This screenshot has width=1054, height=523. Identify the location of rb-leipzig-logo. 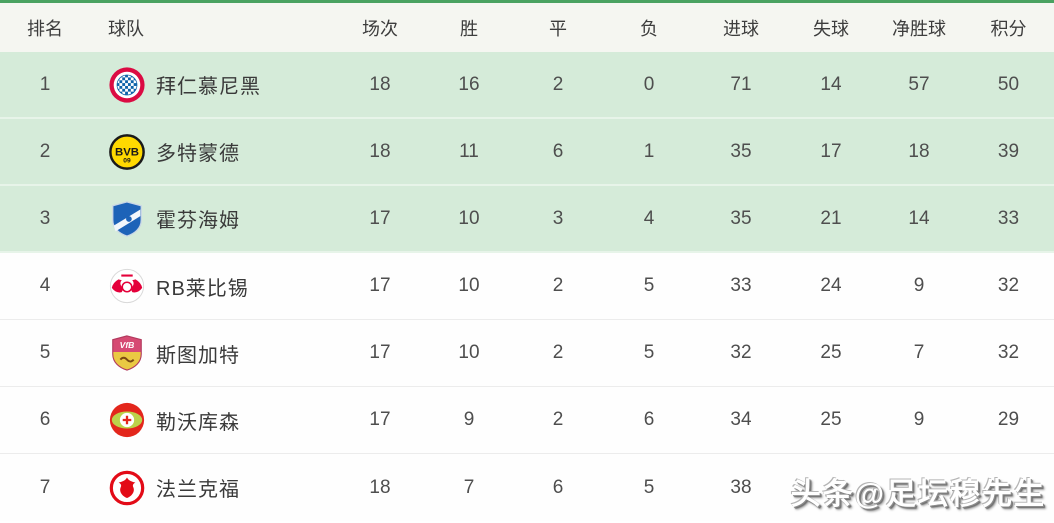
(127, 286).